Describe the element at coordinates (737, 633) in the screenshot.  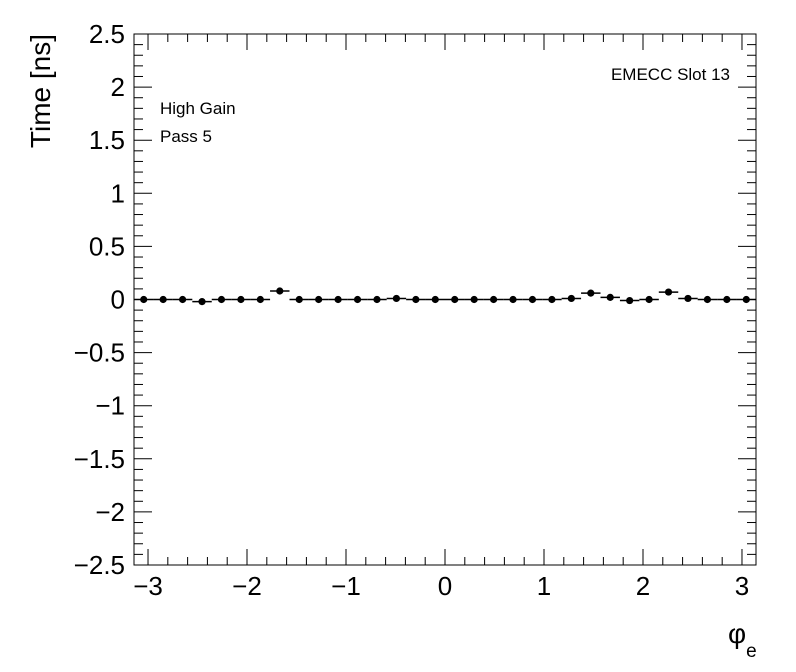
I see `x-axis-title-main: φ` at that location.